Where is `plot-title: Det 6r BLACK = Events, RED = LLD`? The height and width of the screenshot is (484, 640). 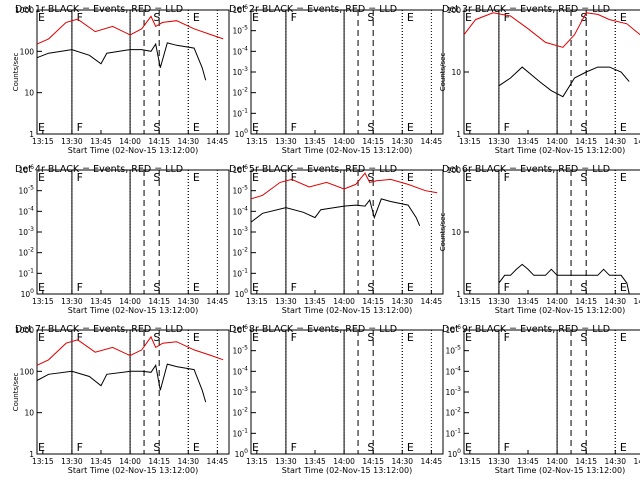 plot-title: Det 6r BLACK = Events, RED = LLD is located at coordinates (526, 169).